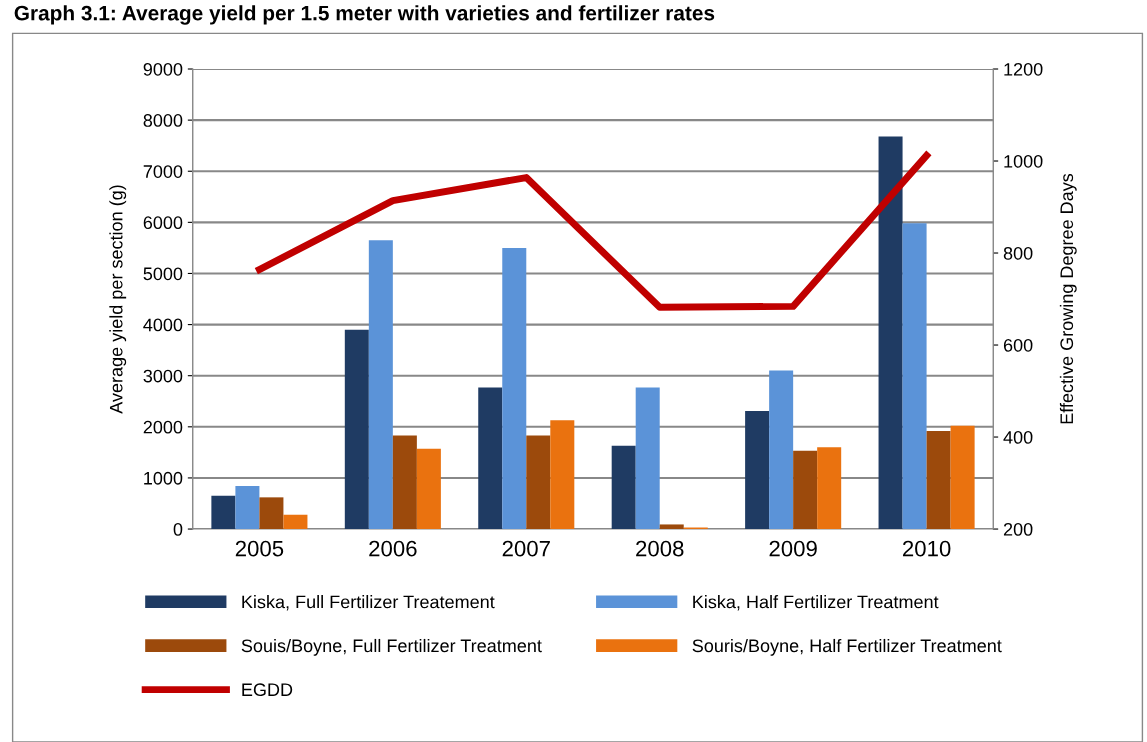  What do you see at coordinates (793, 548) in the screenshot?
I see `x-tick-label: 2009` at bounding box center [793, 548].